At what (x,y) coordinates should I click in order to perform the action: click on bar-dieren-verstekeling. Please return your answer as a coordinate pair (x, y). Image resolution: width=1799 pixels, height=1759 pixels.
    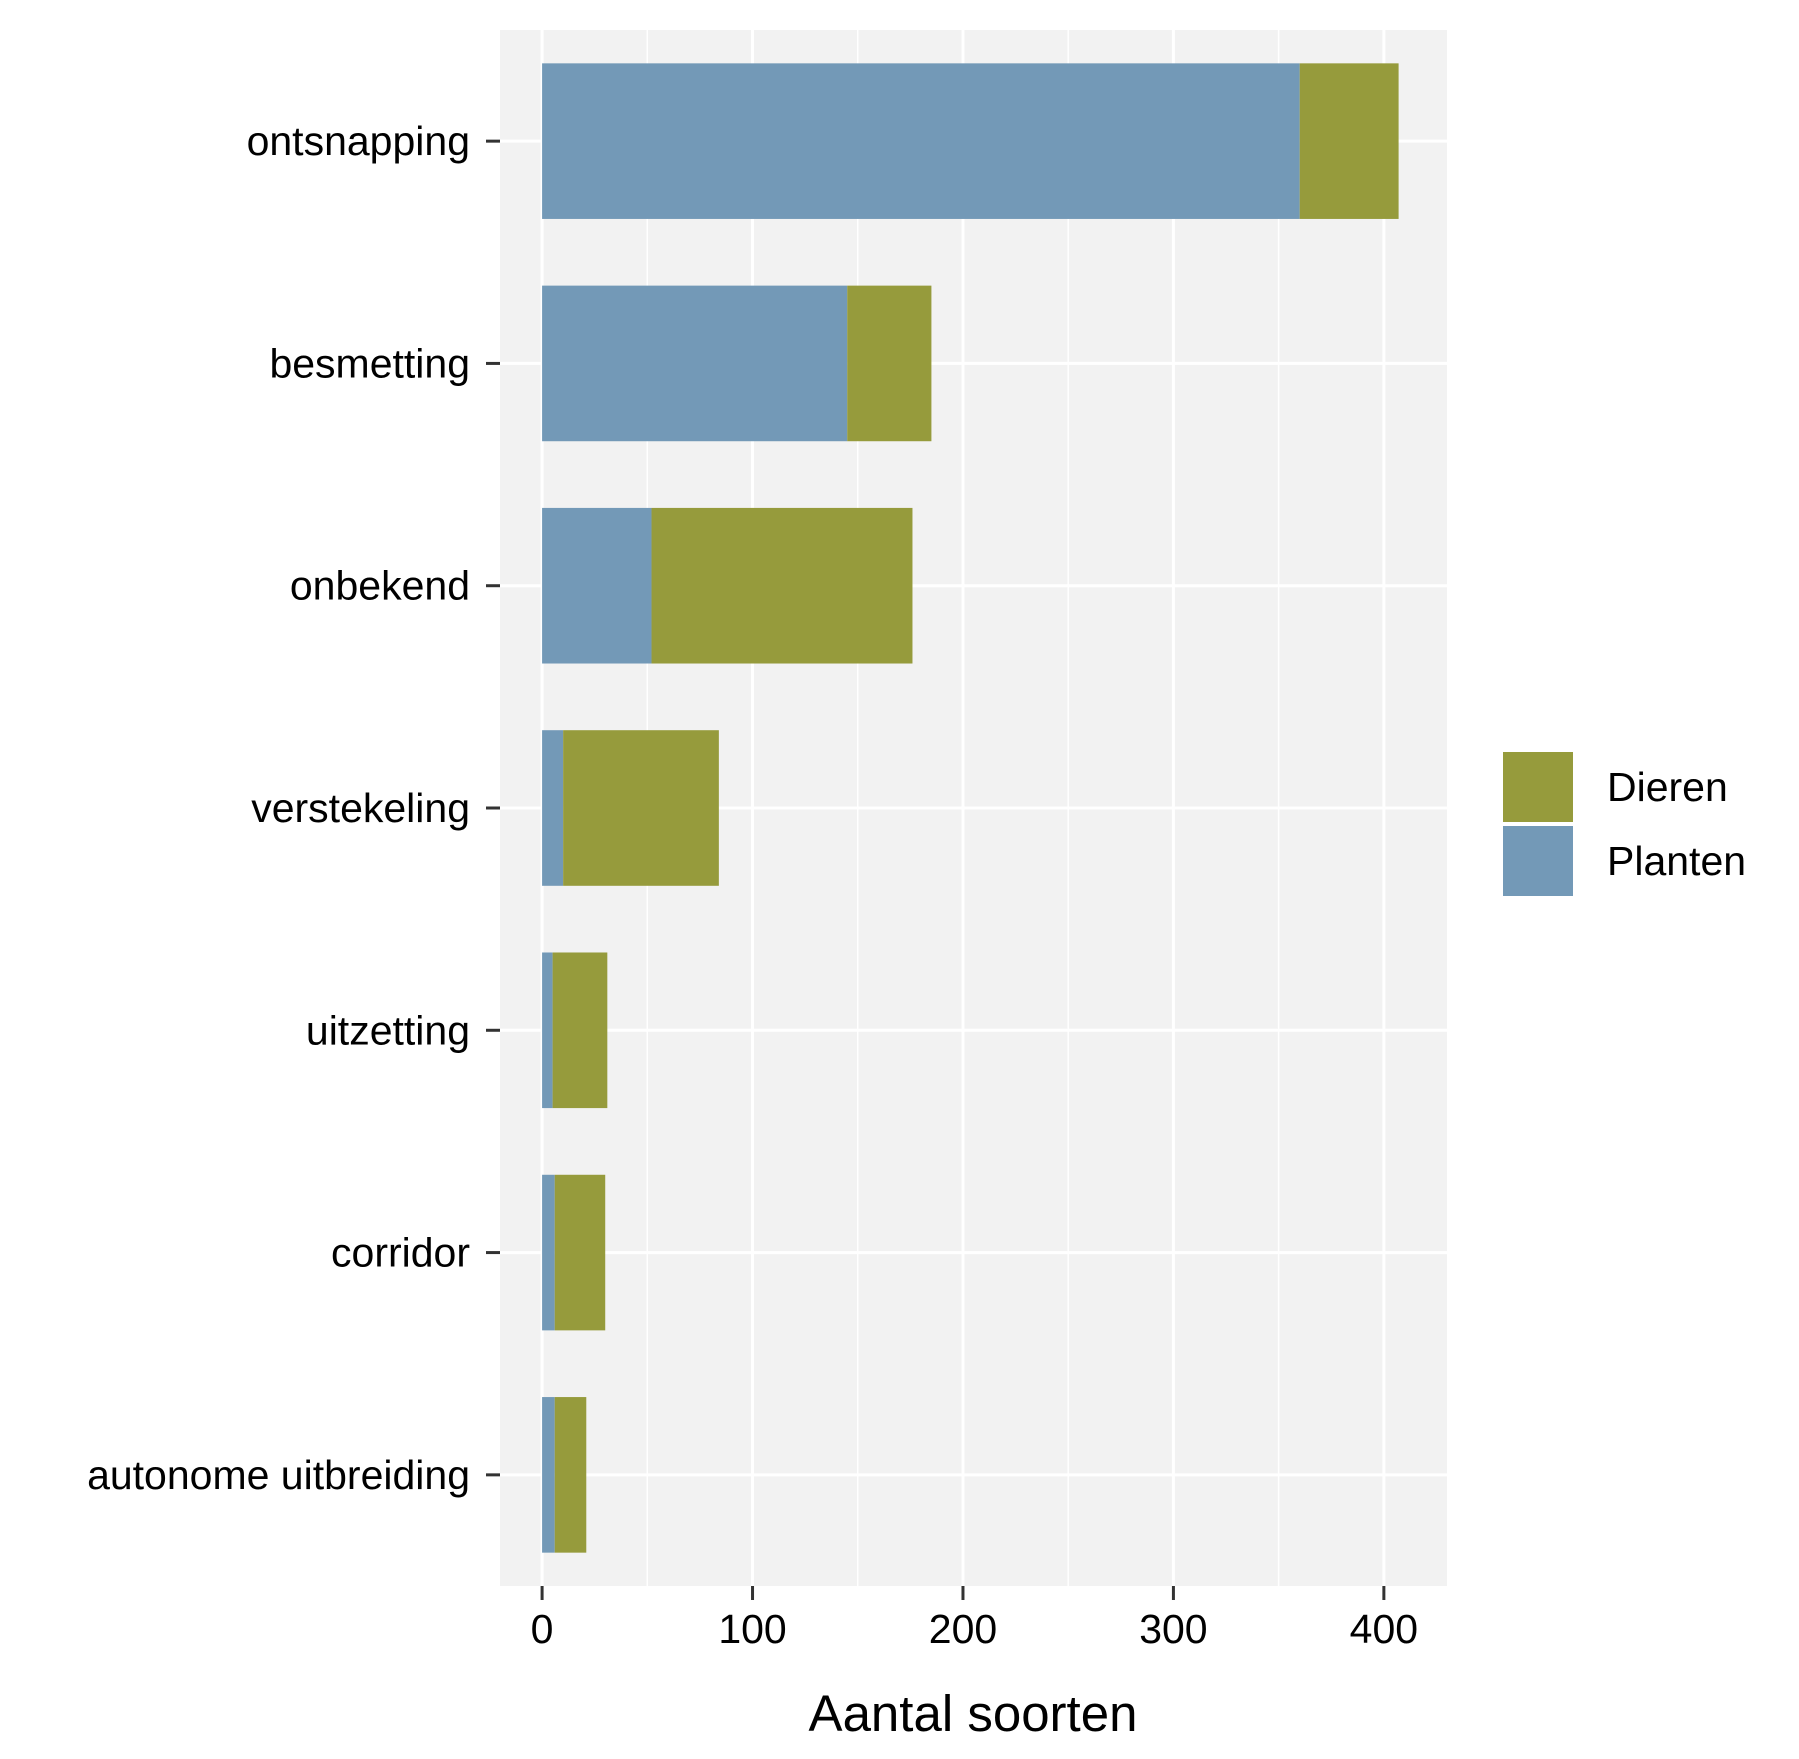
    Looking at the image, I should click on (641, 808).